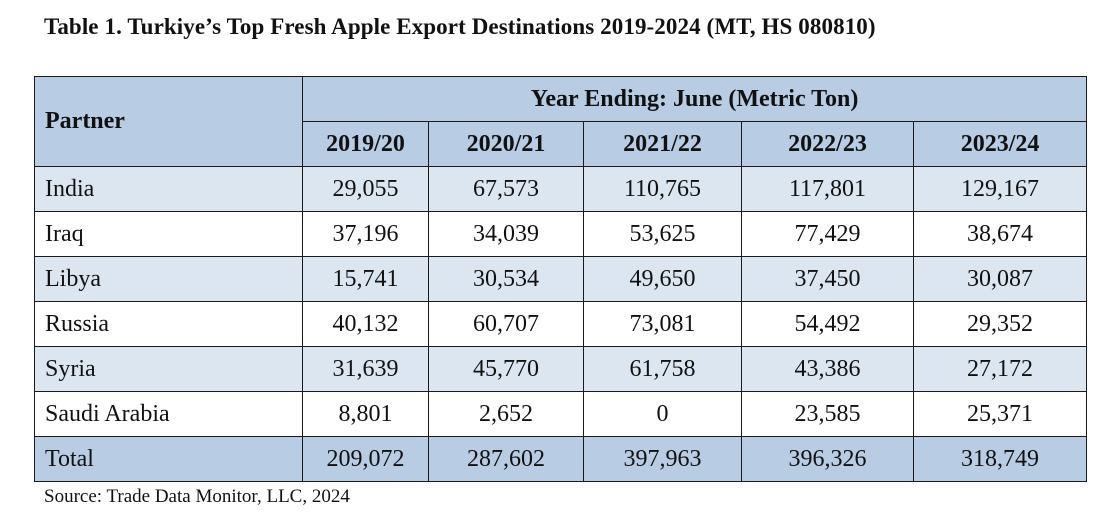 The width and height of the screenshot is (1100, 517). I want to click on value-cell: 54,492, so click(827, 324).